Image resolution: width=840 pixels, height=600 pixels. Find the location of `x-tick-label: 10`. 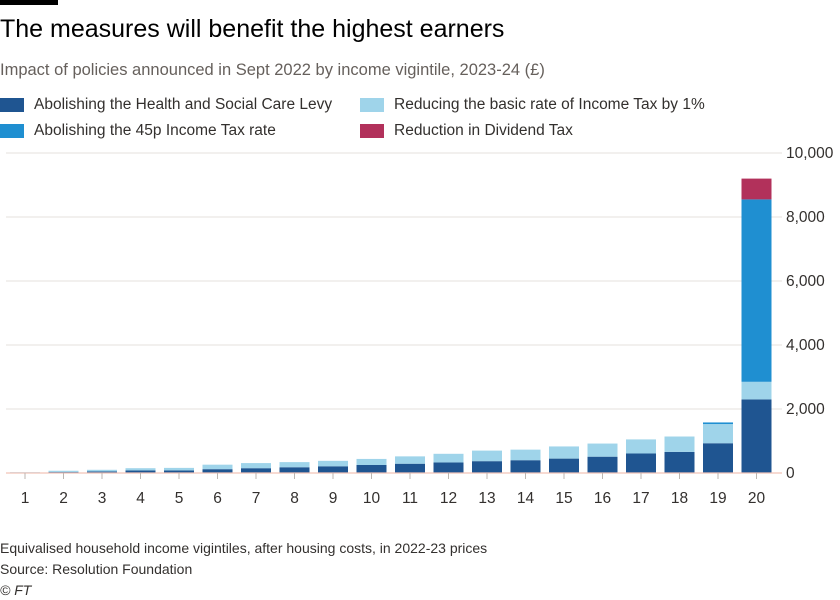

x-tick-label: 10 is located at coordinates (372, 498).